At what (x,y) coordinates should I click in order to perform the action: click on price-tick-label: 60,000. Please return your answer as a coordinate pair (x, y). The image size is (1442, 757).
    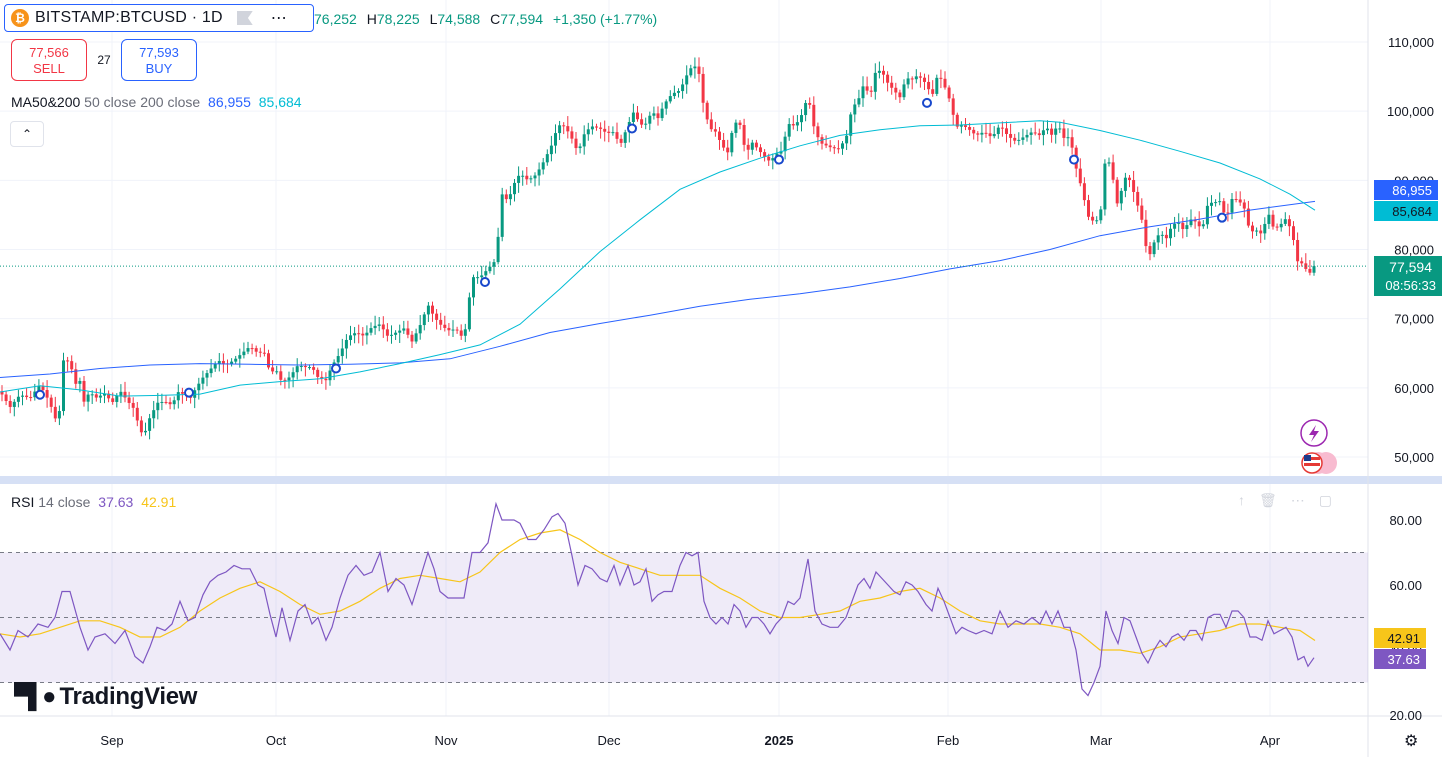
    Looking at the image, I should click on (1414, 388).